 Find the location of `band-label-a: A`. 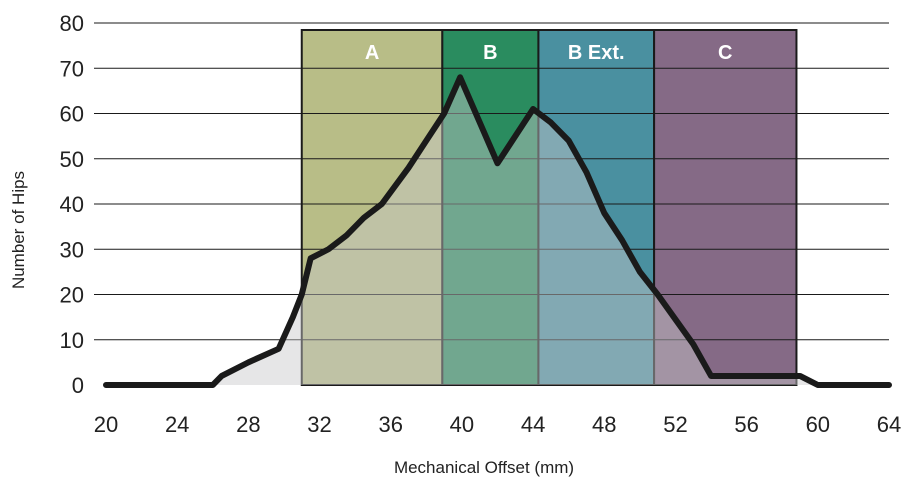

band-label-a: A is located at coordinates (372, 53).